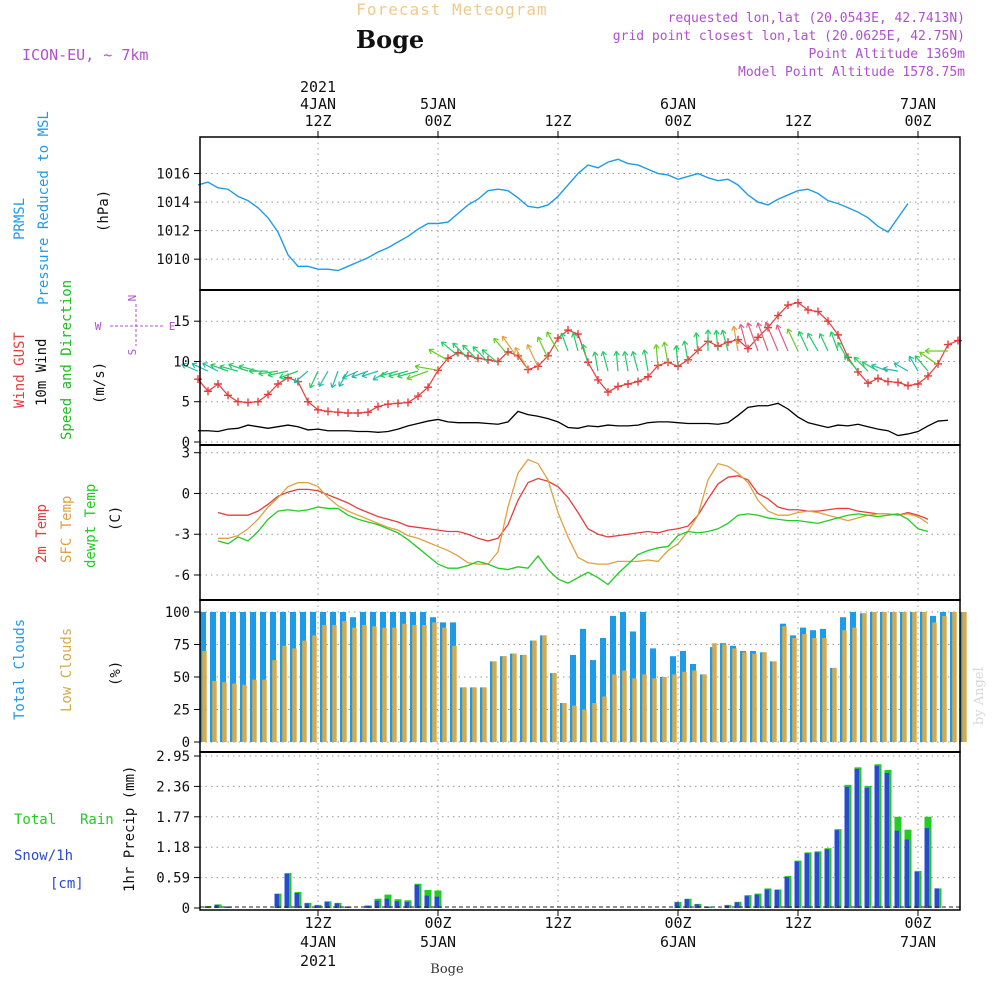 The width and height of the screenshot is (1000, 1000). Describe the element at coordinates (186, 454) in the screenshot. I see `y-tick-label: 3` at that location.